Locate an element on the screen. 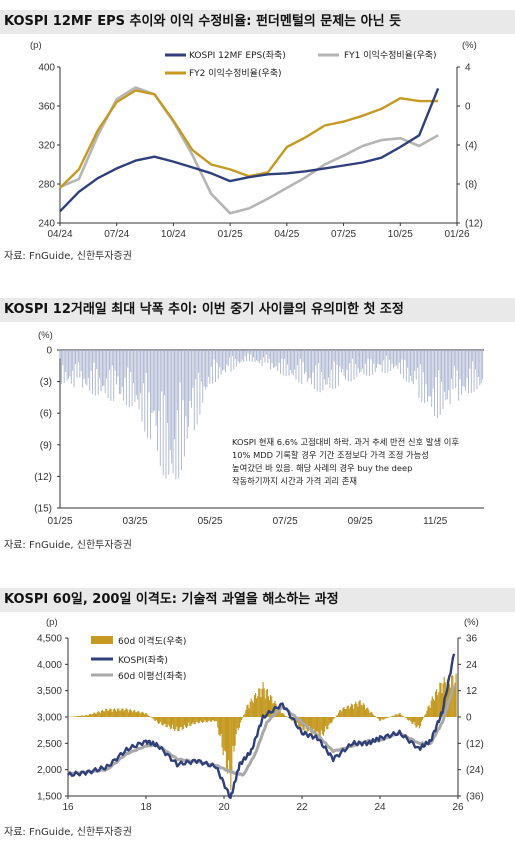 This screenshot has width=515, height=844. chart1-left-tick-label: 400 is located at coordinates (46, 68).